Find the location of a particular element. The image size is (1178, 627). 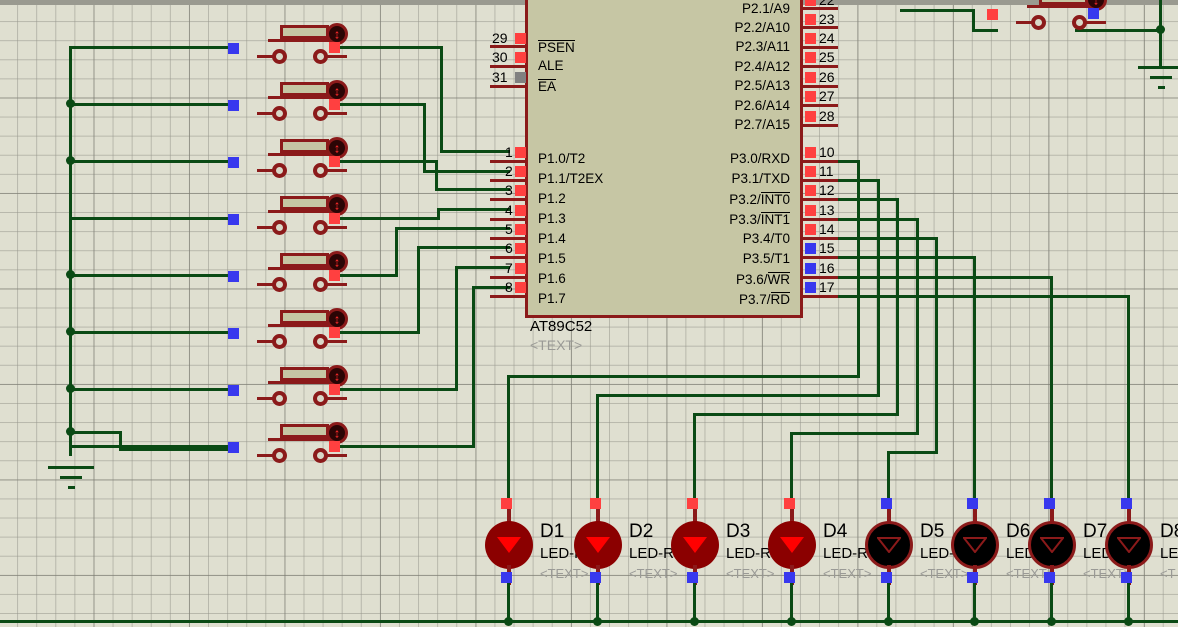

wire-p33-h is located at coordinates (878, 219).